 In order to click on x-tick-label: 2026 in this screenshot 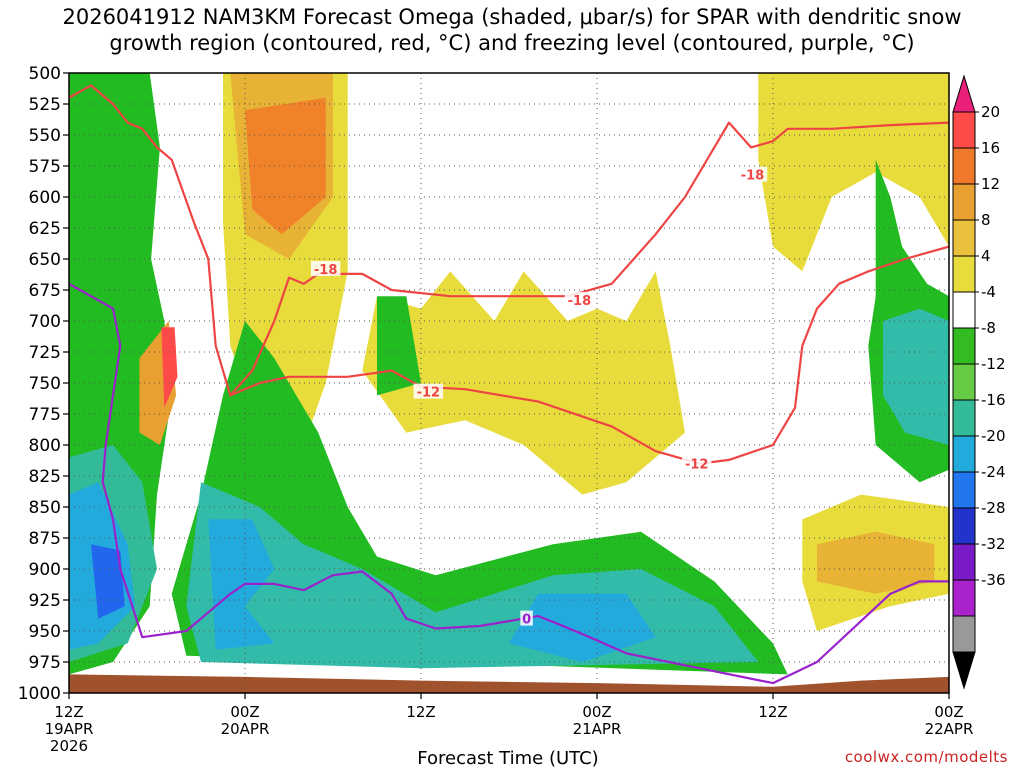, I will do `click(69, 746)`.